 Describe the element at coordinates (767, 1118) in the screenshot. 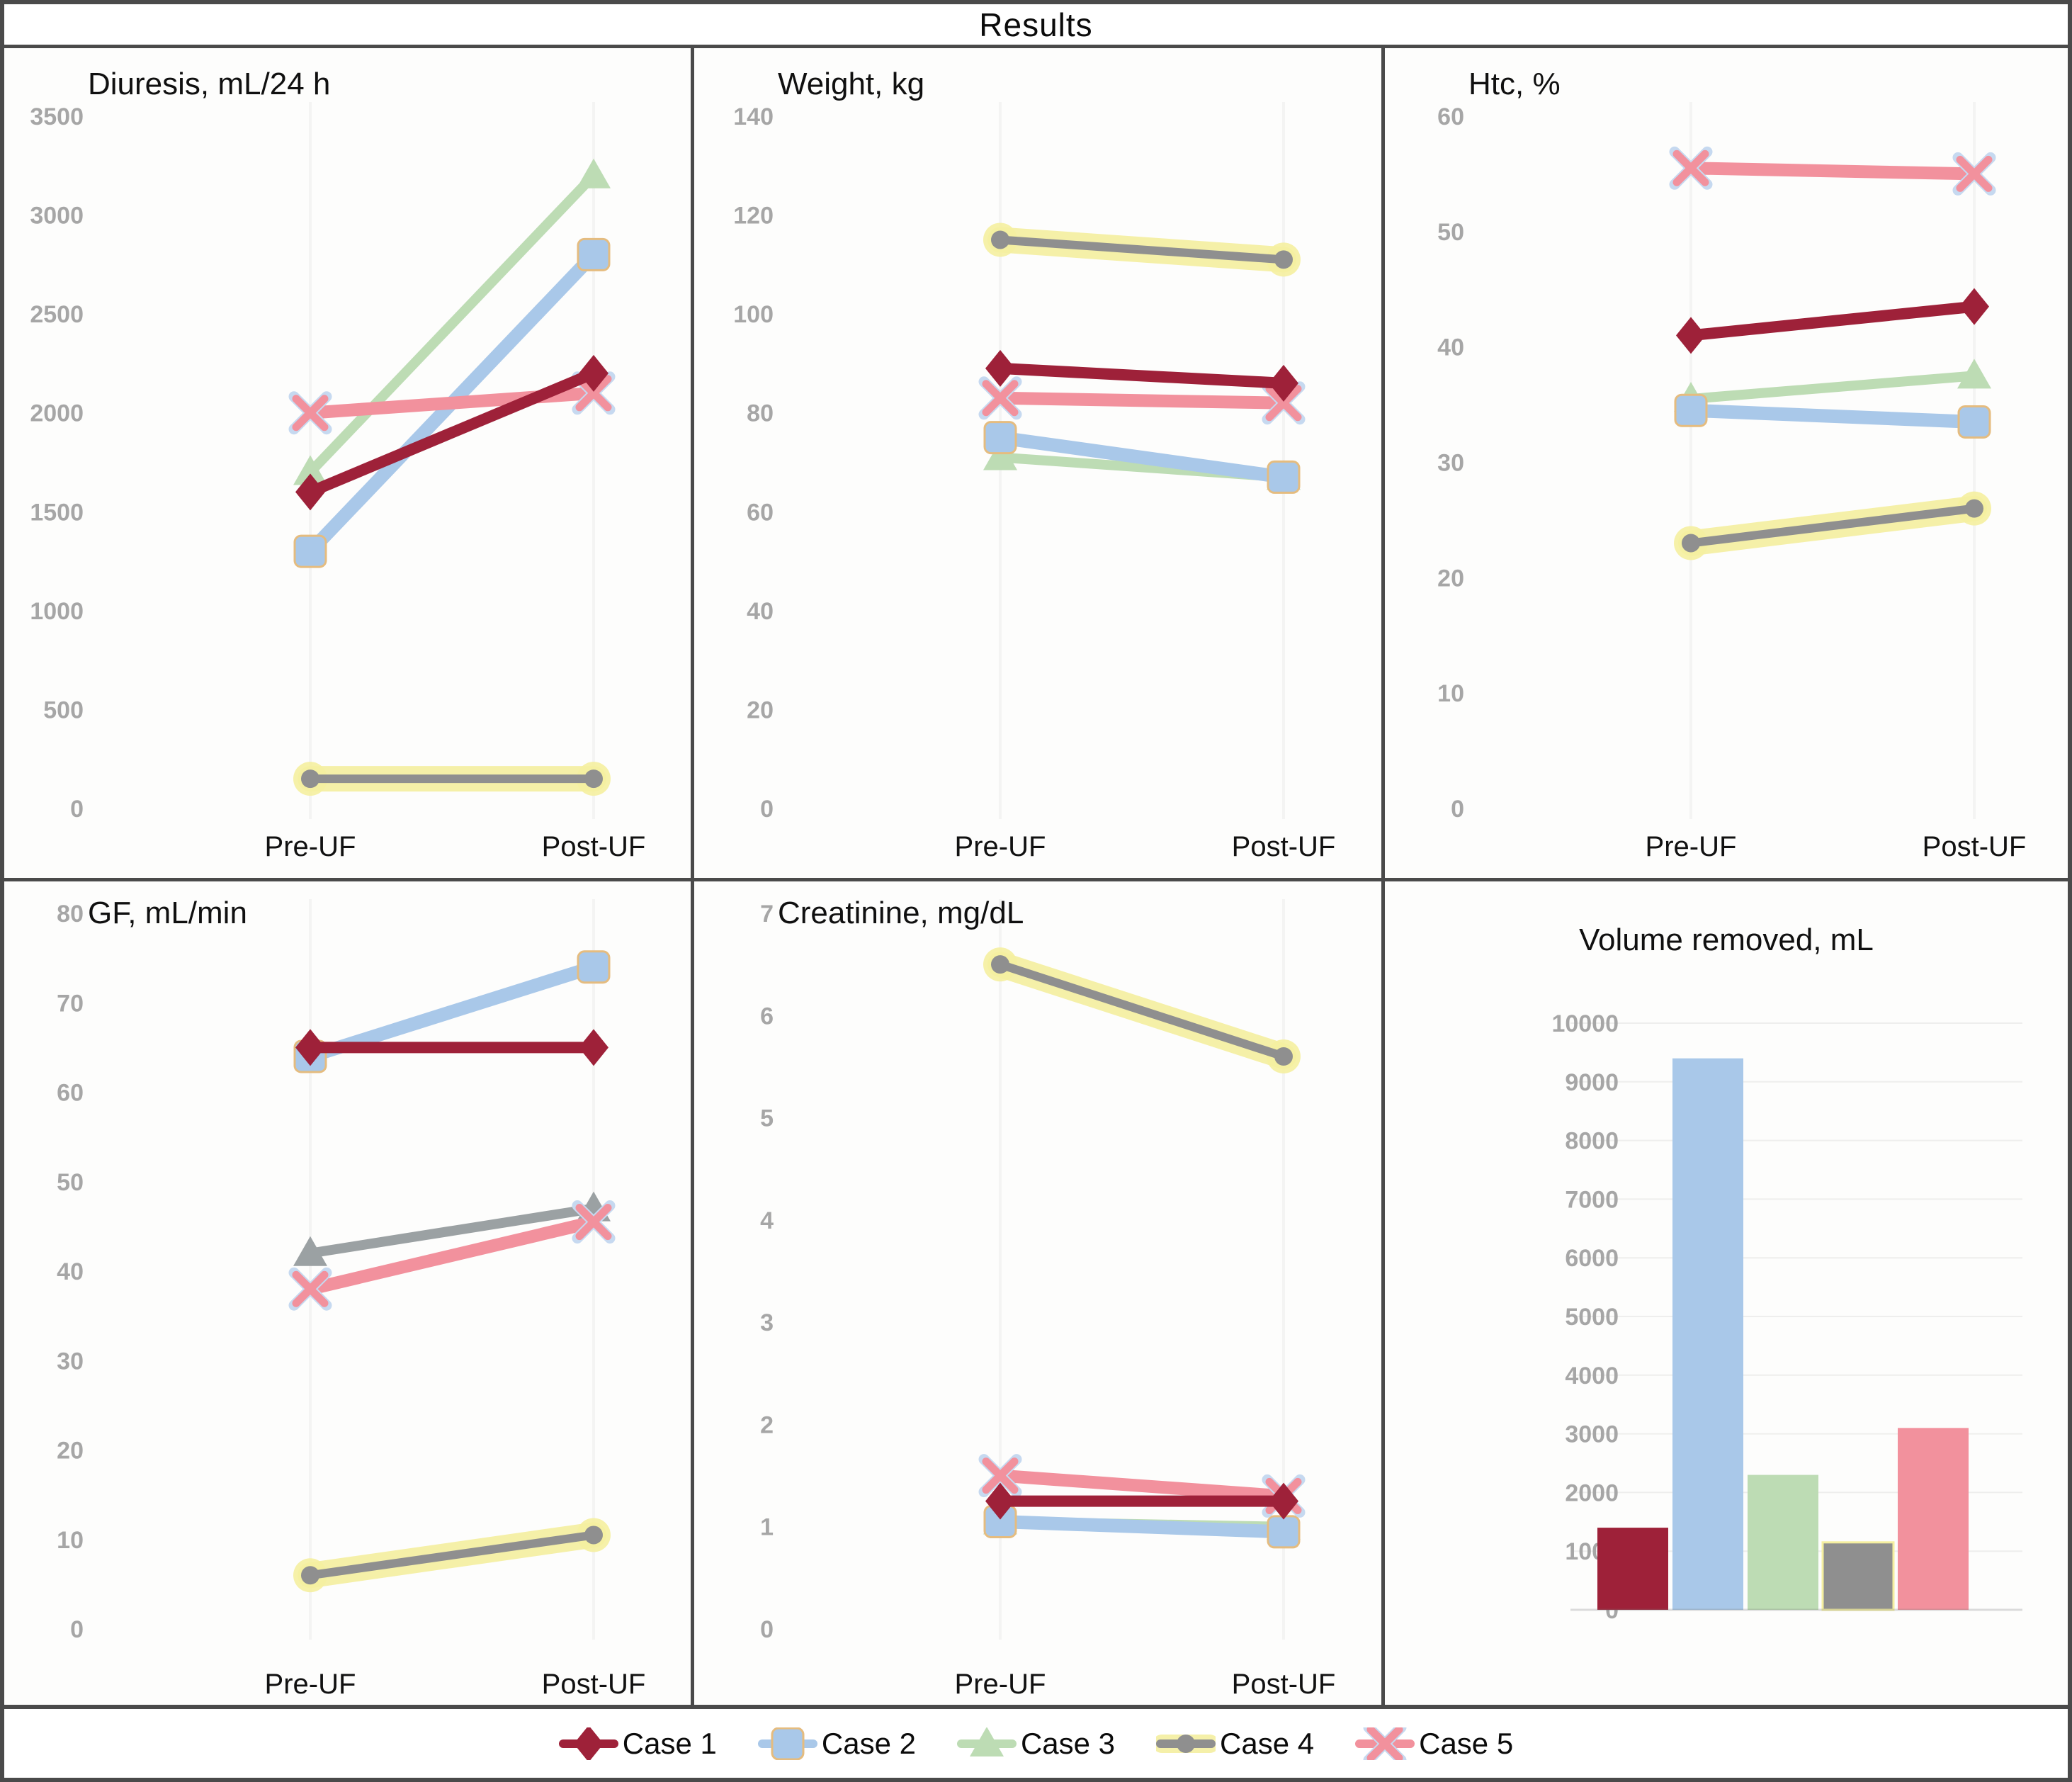

I see `y-tick-label: 5` at that location.